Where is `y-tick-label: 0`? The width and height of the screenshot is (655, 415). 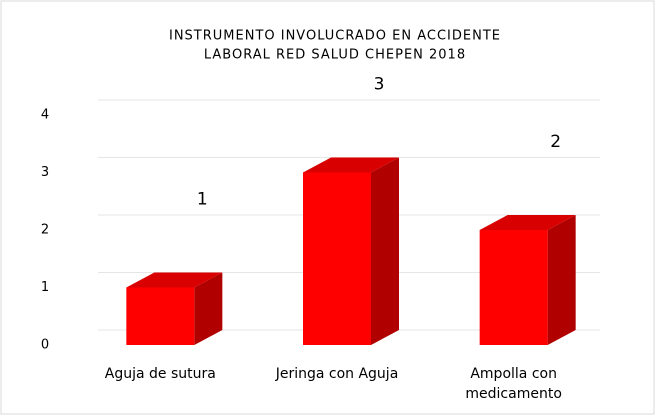 y-tick-label: 0 is located at coordinates (45, 345).